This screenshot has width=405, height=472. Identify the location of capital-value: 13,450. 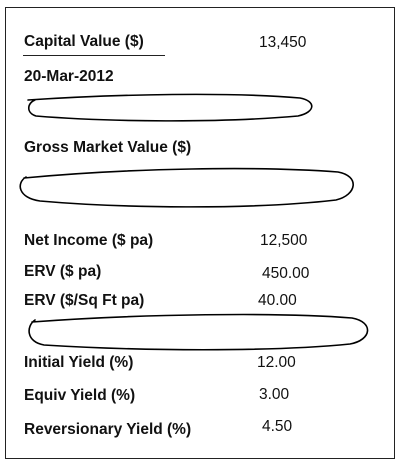
(283, 42).